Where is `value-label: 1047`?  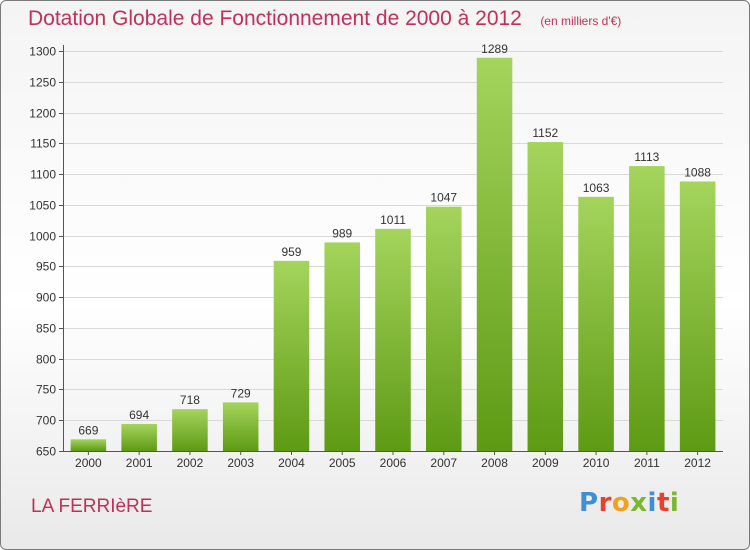
value-label: 1047 is located at coordinates (443, 198).